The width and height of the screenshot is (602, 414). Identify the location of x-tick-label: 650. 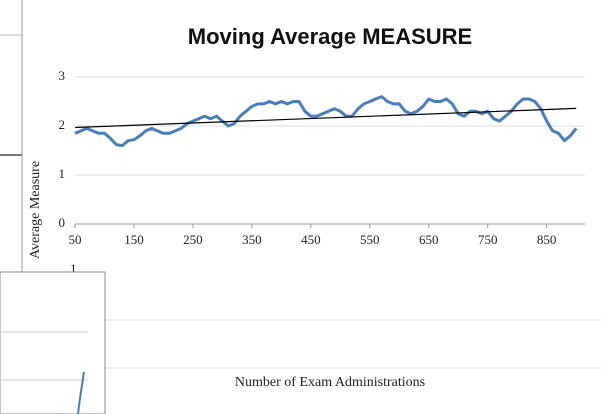
(429, 239).